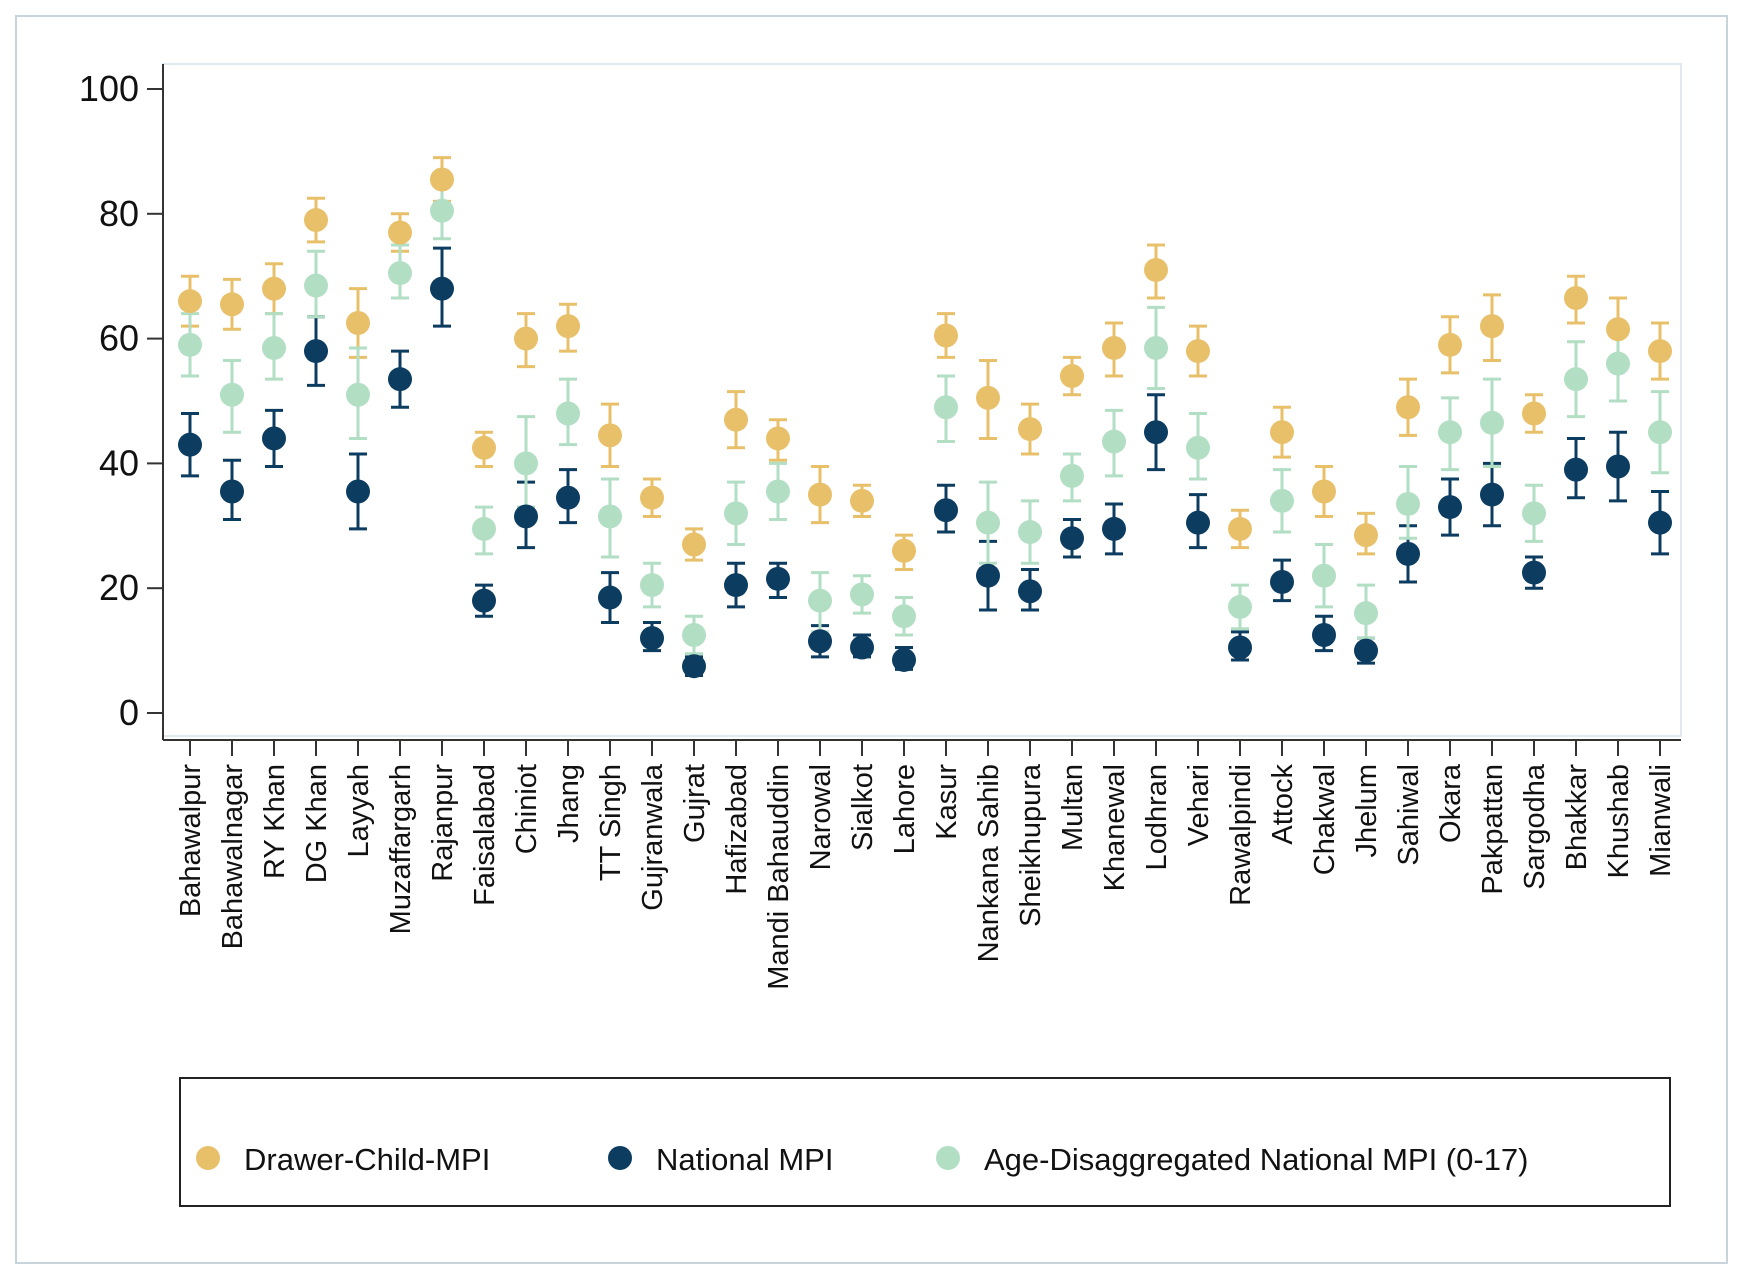  I want to click on x-tick-label-attock: Attock, so click(1283, 804).